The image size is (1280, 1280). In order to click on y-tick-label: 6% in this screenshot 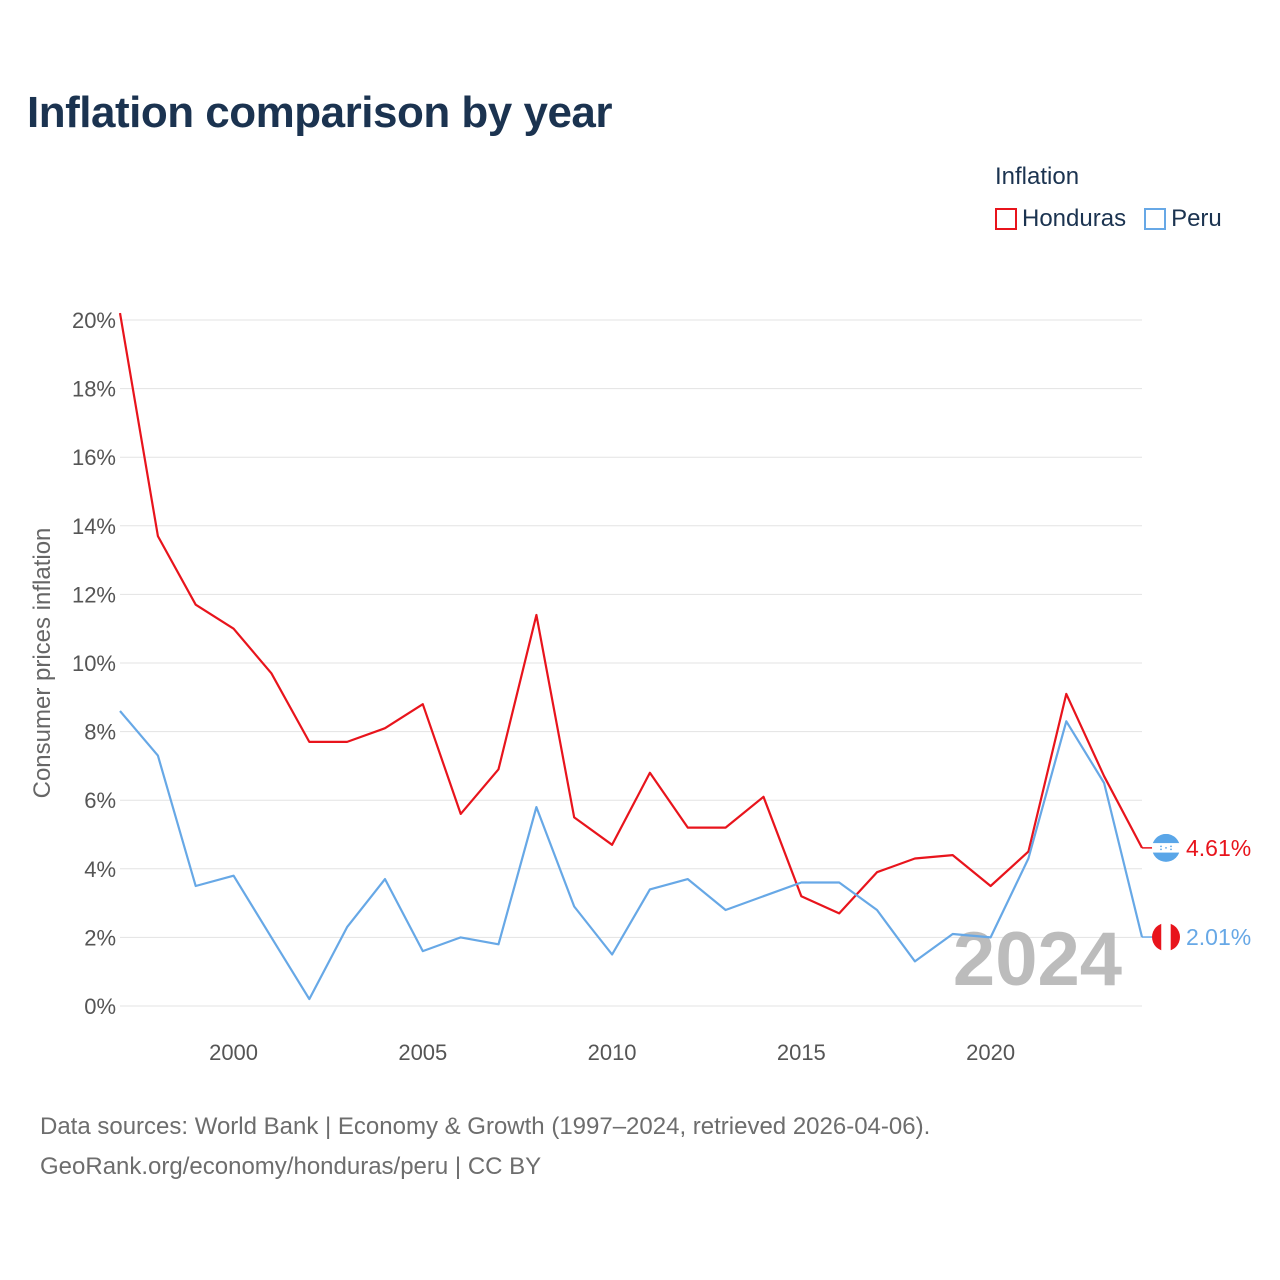, I will do `click(100, 800)`.